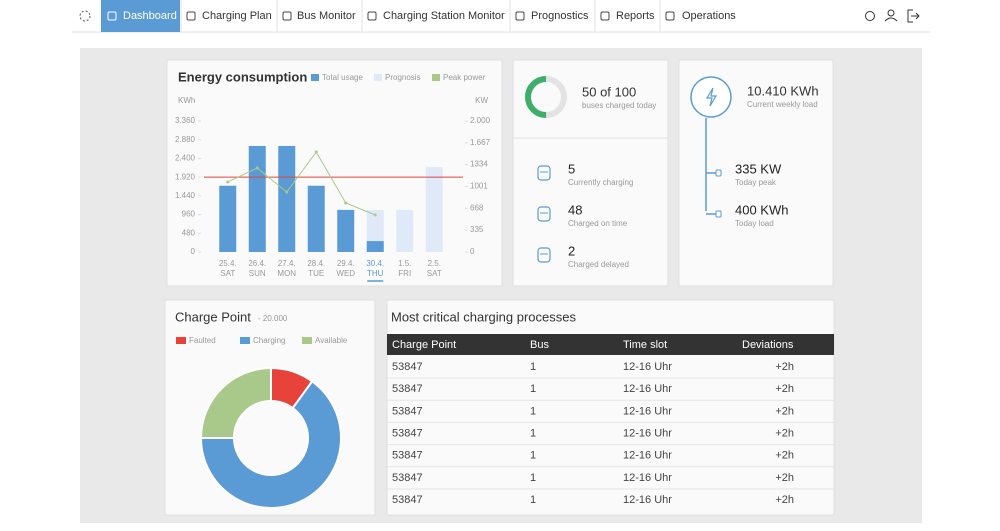  What do you see at coordinates (286, 273) in the screenshot?
I see `x-tick-label: MON` at bounding box center [286, 273].